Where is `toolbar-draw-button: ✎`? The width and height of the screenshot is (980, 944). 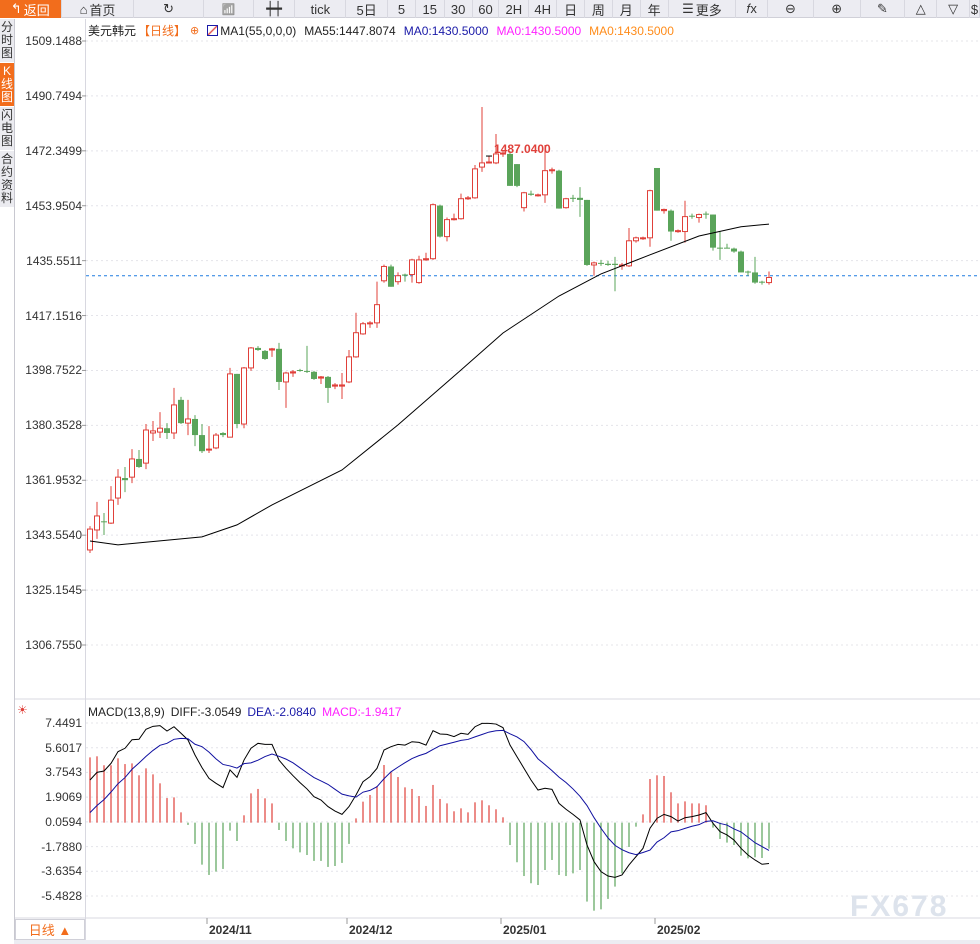
toolbar-draw-button: ✎ is located at coordinates (883, 9).